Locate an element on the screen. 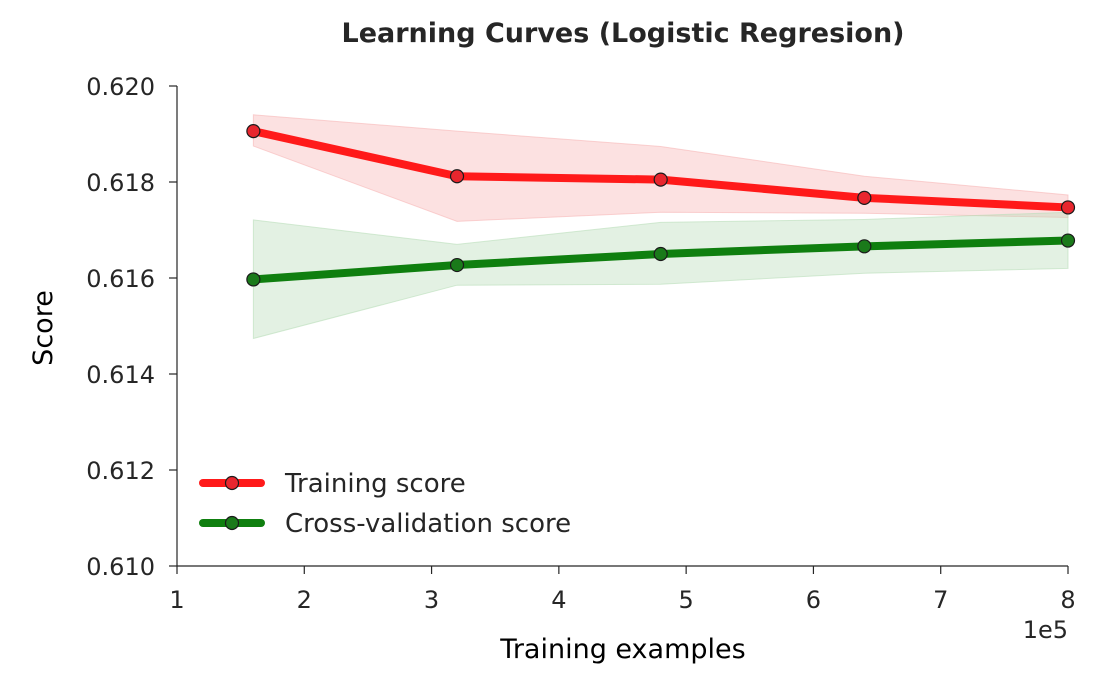  legend-label: Training score is located at coordinates (375, 484).